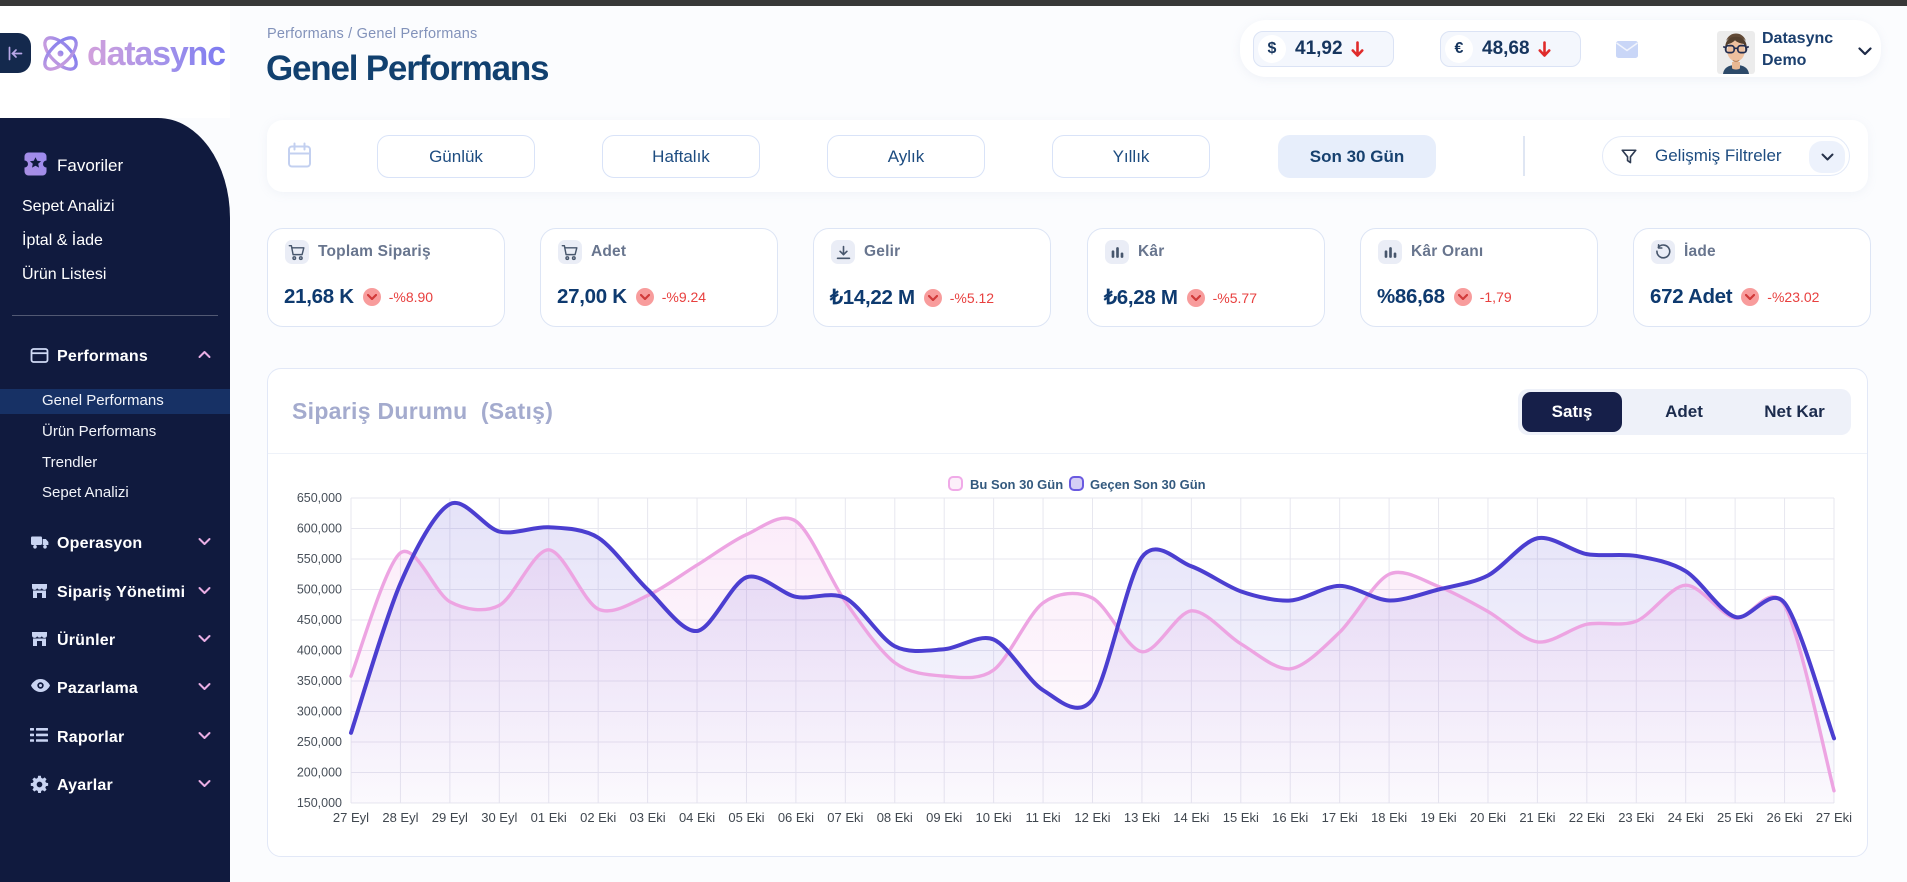 Image resolution: width=1907 pixels, height=882 pixels. Describe the element at coordinates (319, 651) in the screenshot. I see `svg-text: 400,000` at that location.